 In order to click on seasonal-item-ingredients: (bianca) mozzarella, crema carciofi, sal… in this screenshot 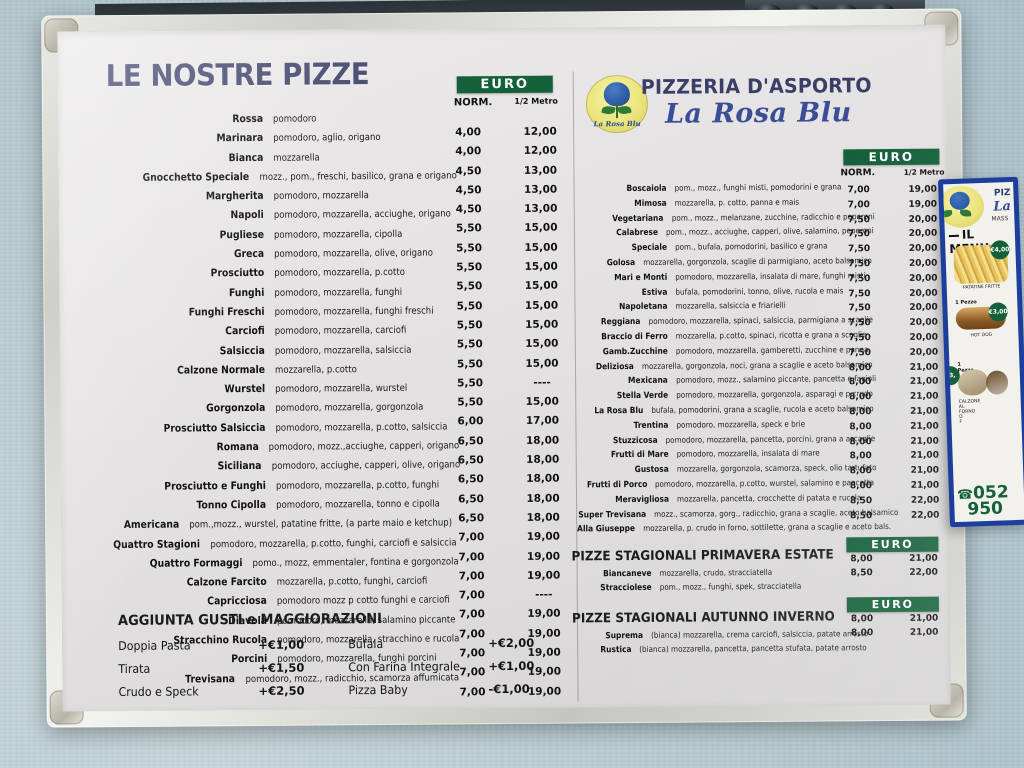, I will do `click(759, 634)`.